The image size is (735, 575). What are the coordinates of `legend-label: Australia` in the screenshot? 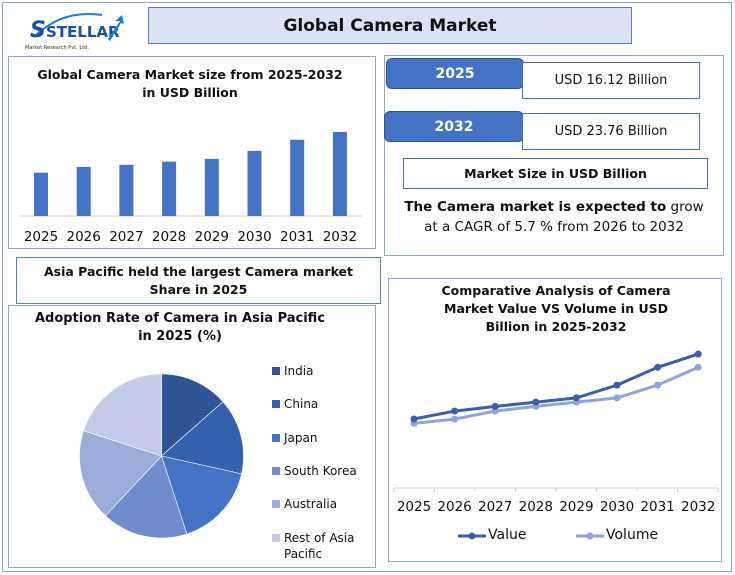 It's located at (311, 504).